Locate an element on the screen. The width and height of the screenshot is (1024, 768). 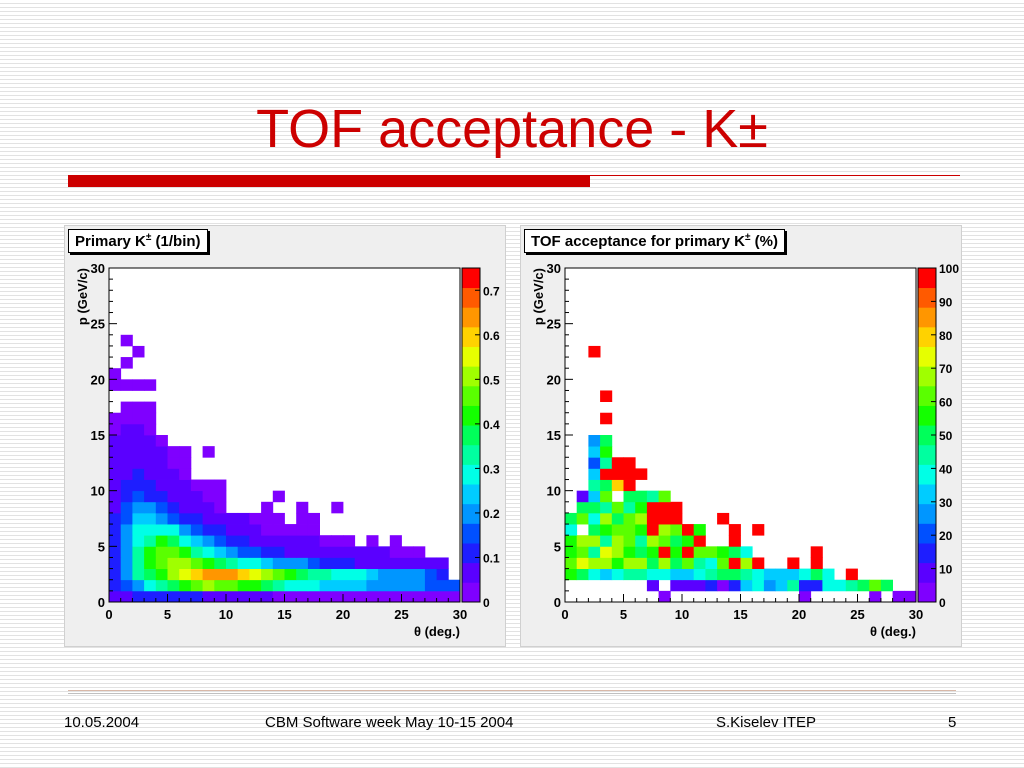
primary-k-histogram-title: Primary K± (1/bin) is located at coordinates (138, 241).